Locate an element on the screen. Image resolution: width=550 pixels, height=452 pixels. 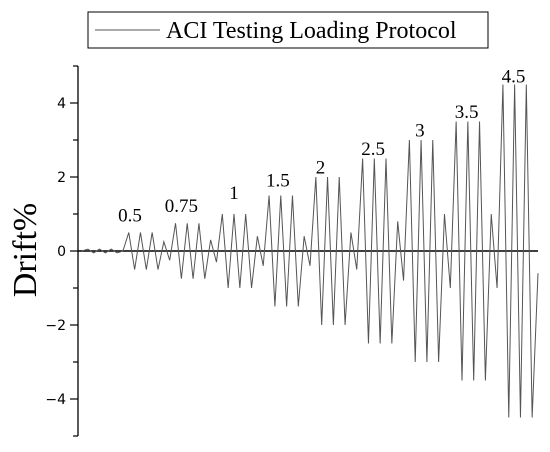
y-tick-label: −2 is located at coordinates (55, 326).